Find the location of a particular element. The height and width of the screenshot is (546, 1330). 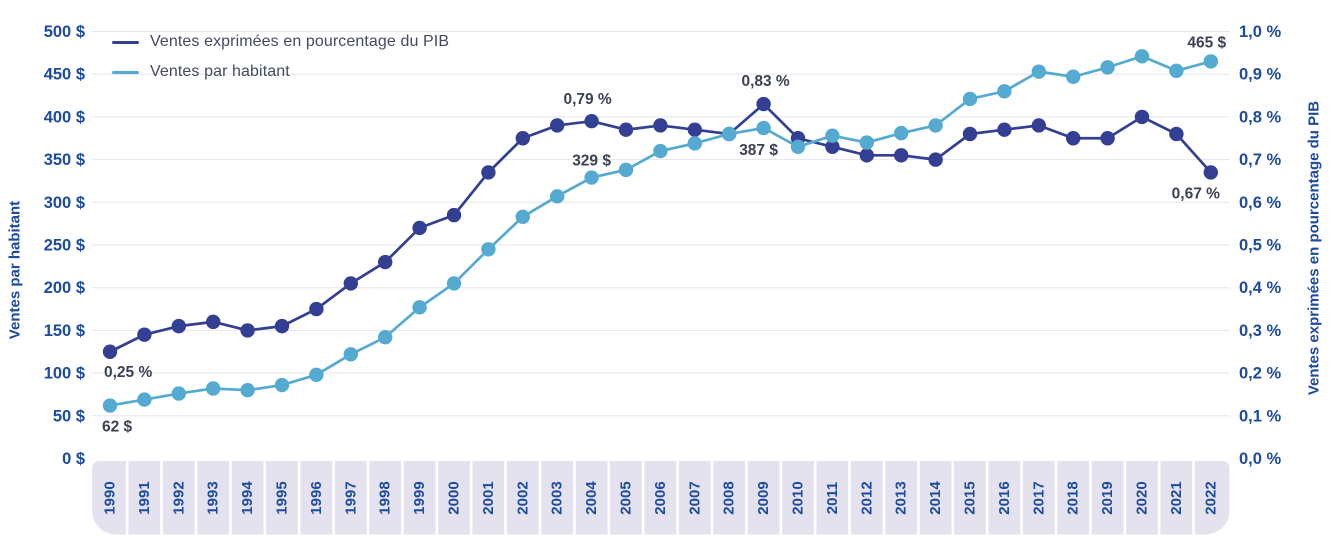

y-axis-tick-label-right: 0,7 % is located at coordinates (1260, 160).